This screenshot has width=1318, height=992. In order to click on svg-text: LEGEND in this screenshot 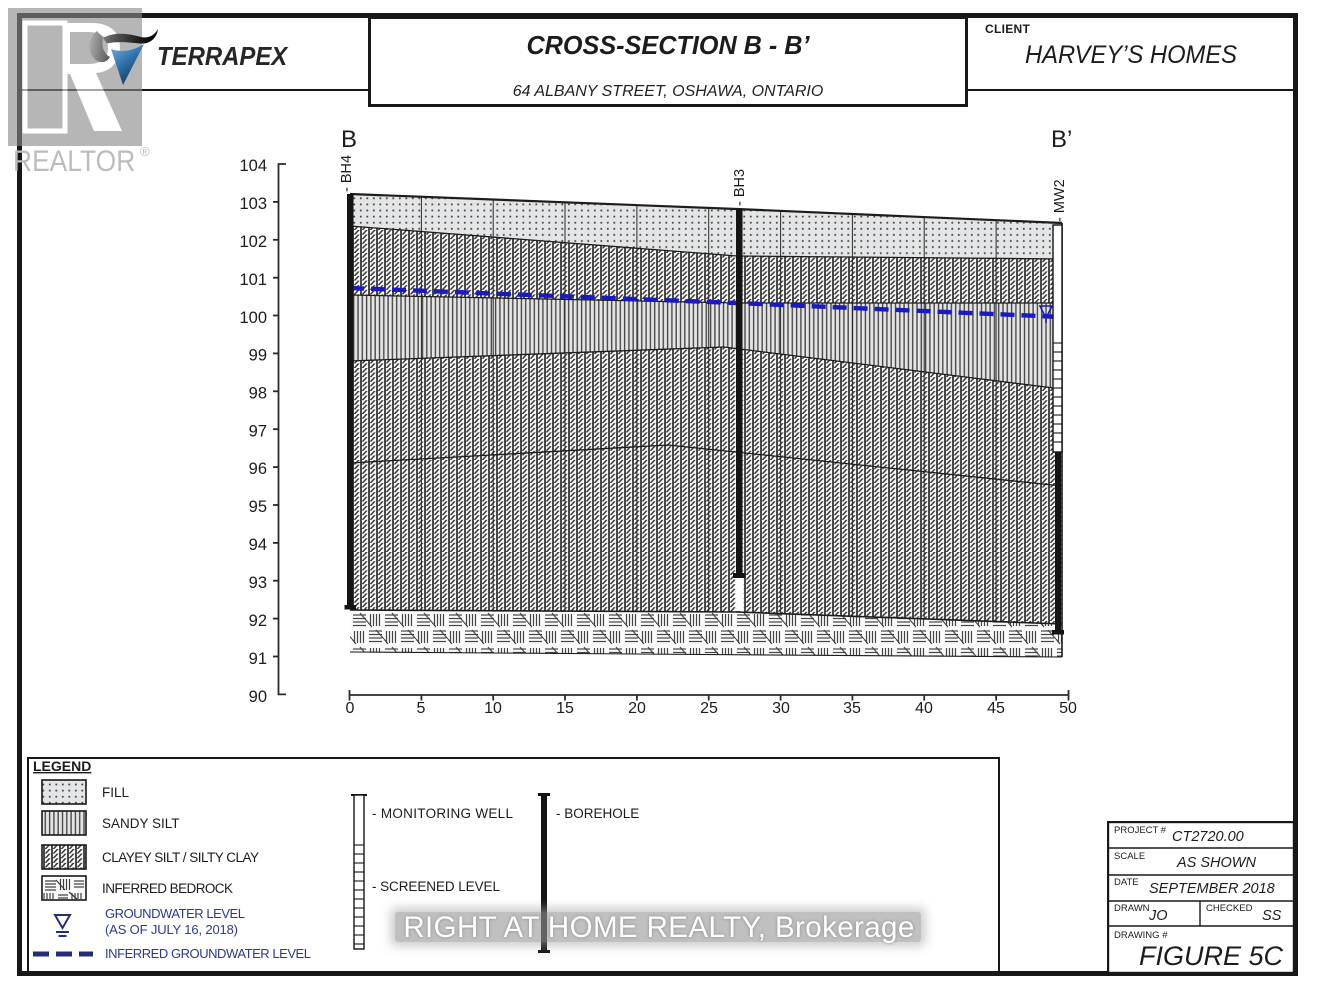, I will do `click(62, 766)`.